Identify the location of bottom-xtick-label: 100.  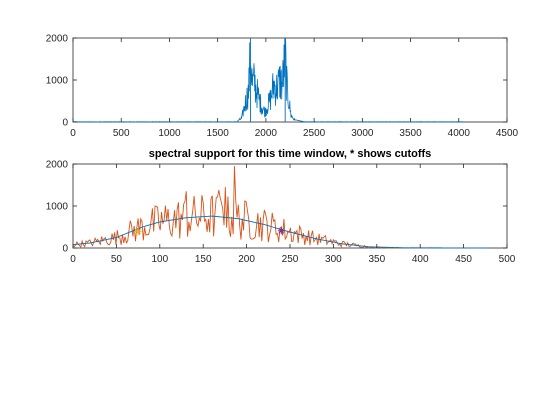
(159, 259).